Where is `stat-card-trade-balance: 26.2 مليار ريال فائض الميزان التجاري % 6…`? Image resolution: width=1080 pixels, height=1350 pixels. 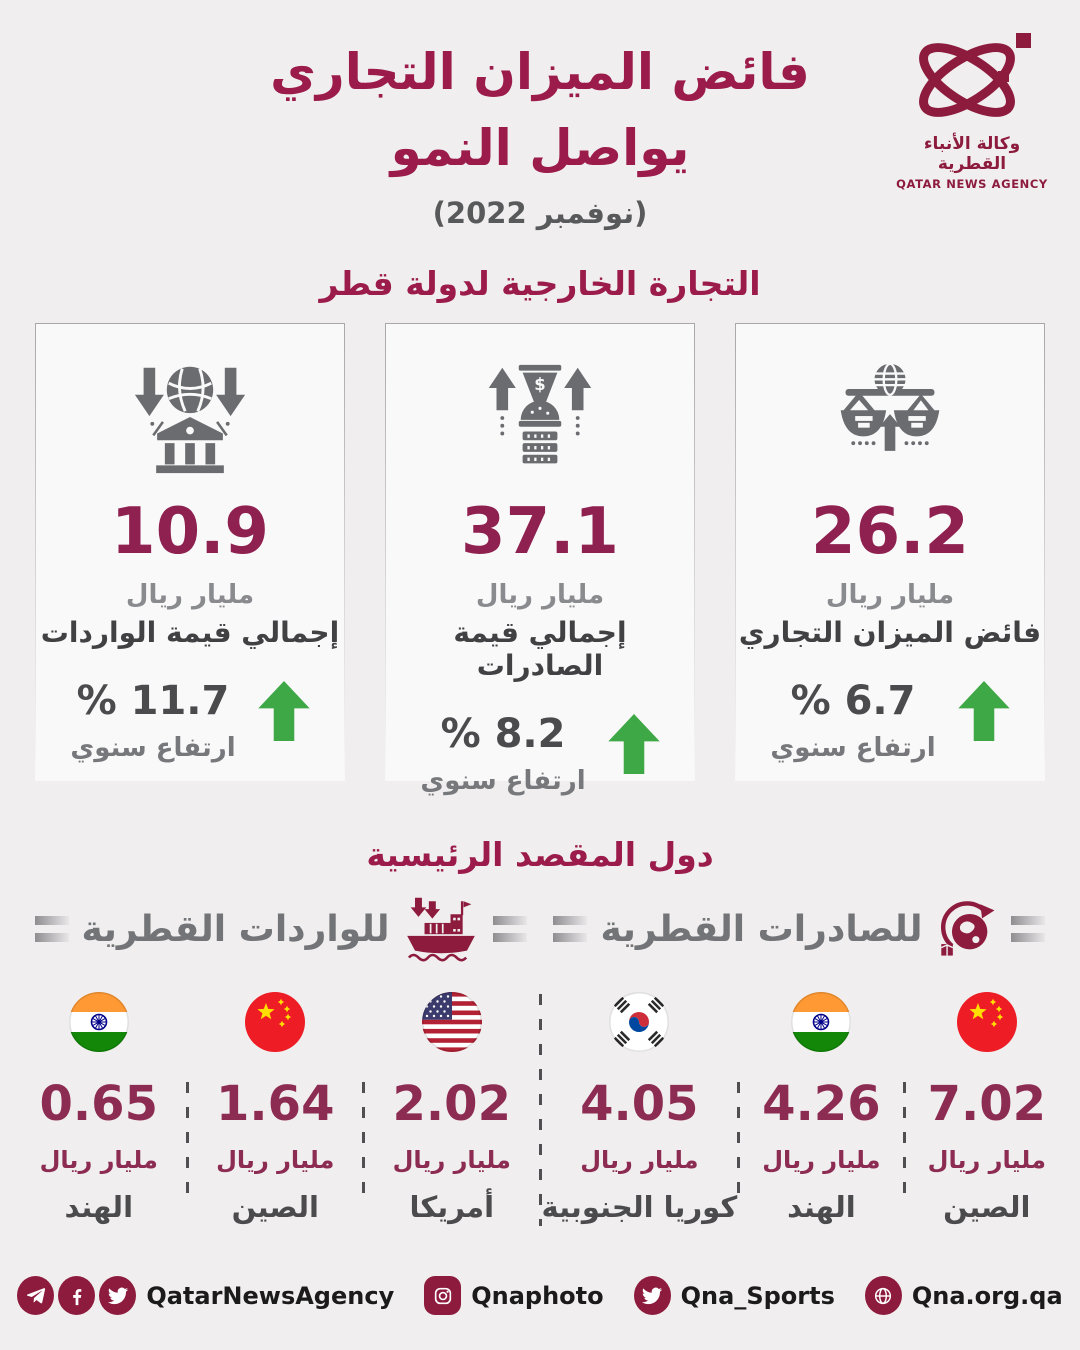
stat-card-trade-balance: 26.2 مليار ريال فائض الميزان التجاري % 6… is located at coordinates (890, 552).